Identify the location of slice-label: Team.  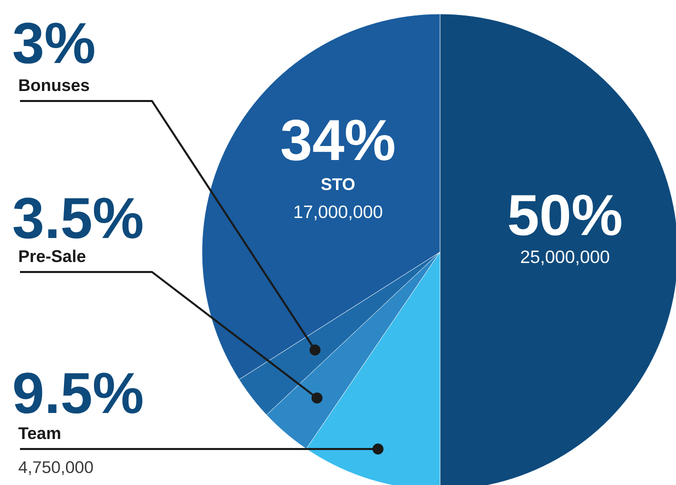
(39, 433).